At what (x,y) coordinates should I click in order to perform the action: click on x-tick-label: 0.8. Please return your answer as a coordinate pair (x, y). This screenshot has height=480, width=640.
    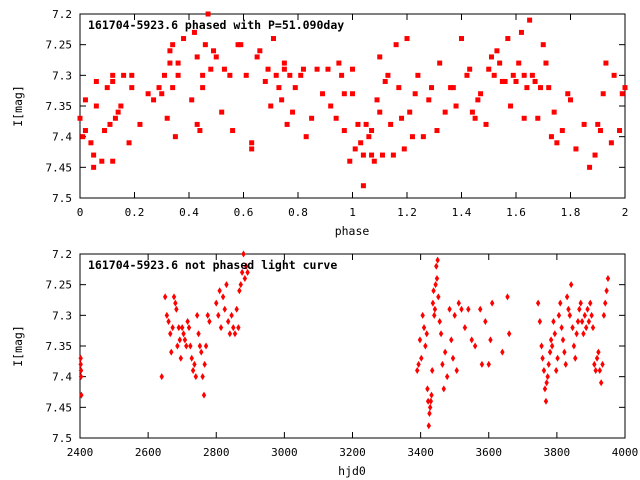
    Looking at the image, I should click on (298, 212).